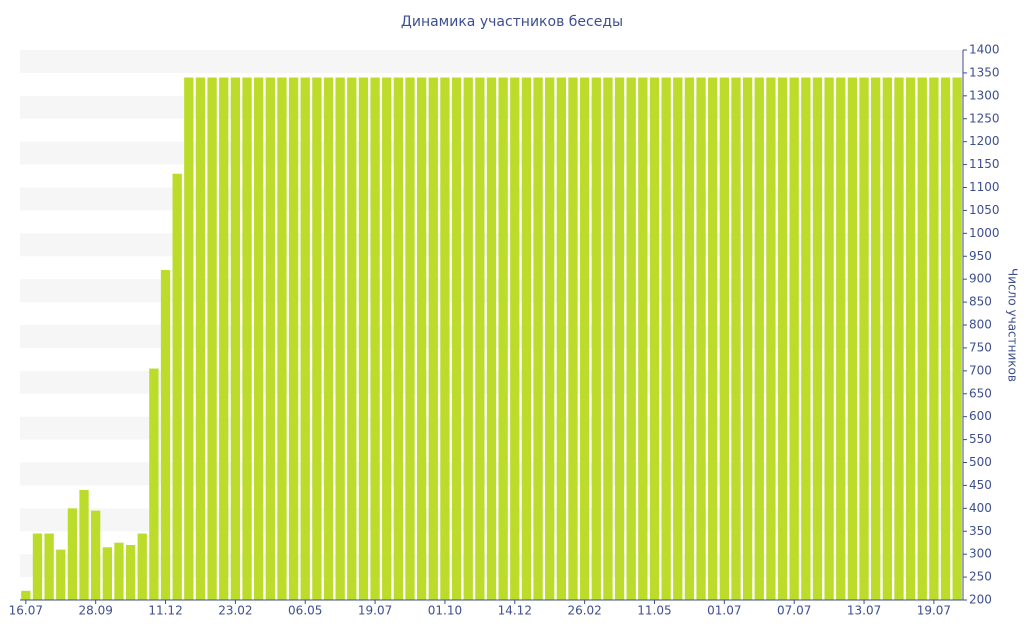  I want to click on x-tick-label: 23.02, so click(235, 611).